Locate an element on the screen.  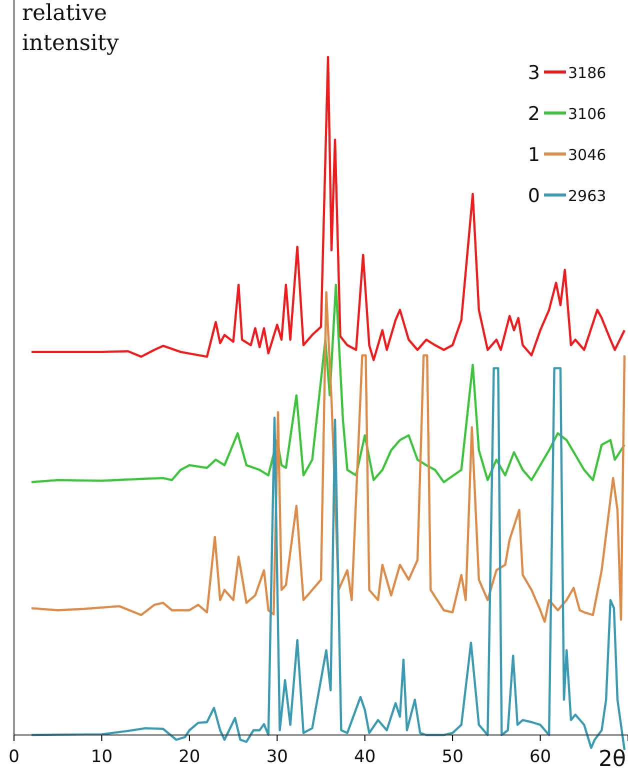
y-axis-title: relative intensity is located at coordinates (71, 28).